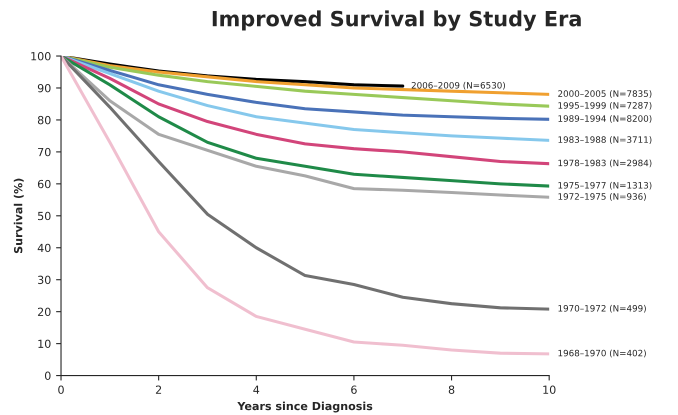 This screenshot has width=678, height=415. Describe the element at coordinates (605, 163) in the screenshot. I see `series-label: 1978–1983 (N=2984)` at that location.